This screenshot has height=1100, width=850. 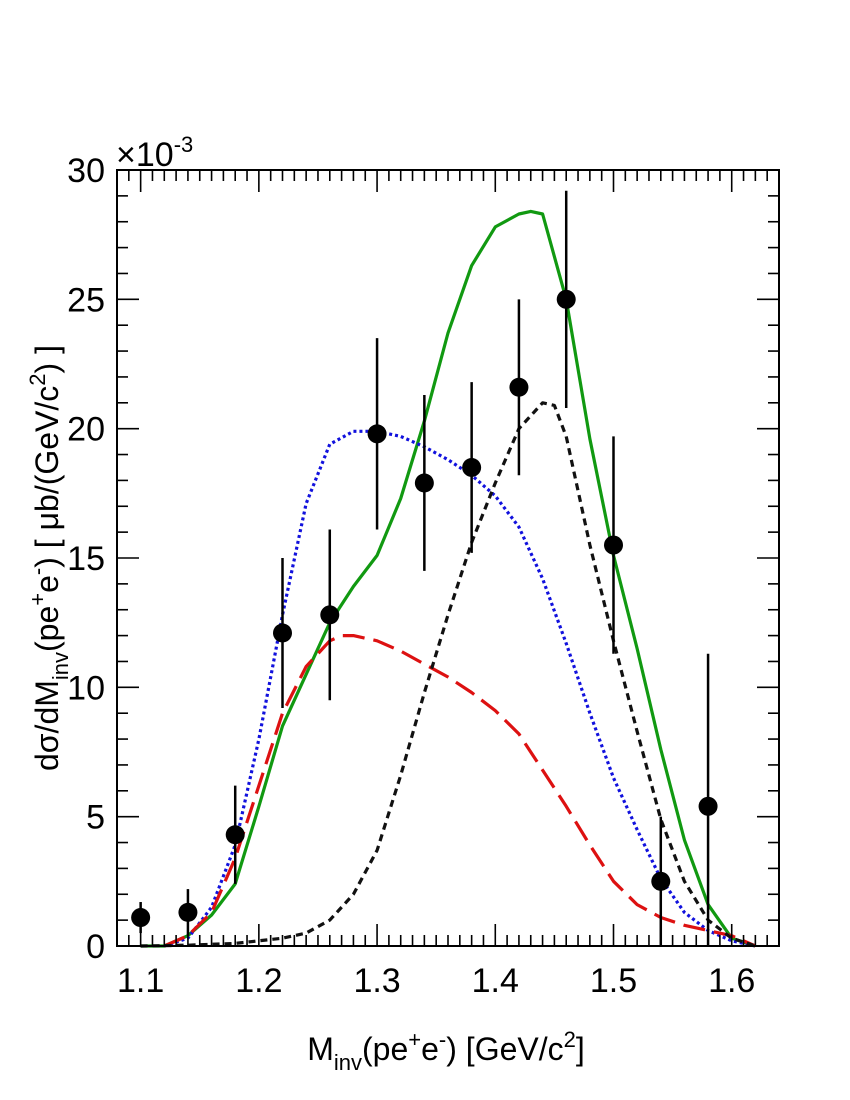 What do you see at coordinates (95, 947) in the screenshot?
I see `y-tick-label: 0` at bounding box center [95, 947].